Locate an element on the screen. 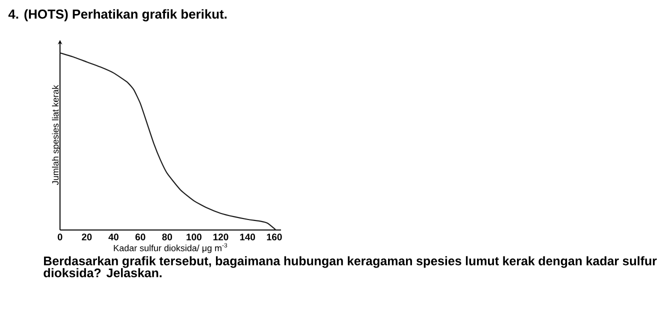  chart-title: 4. (HOTS) Perhatikan grafik berikut. is located at coordinates (117, 15).